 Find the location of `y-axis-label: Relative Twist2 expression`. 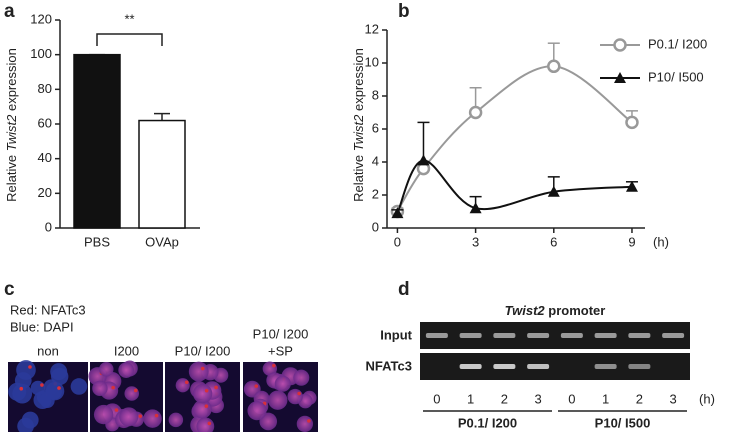

y-axis-label: Relative Twist2 expression is located at coordinates (358, 125).